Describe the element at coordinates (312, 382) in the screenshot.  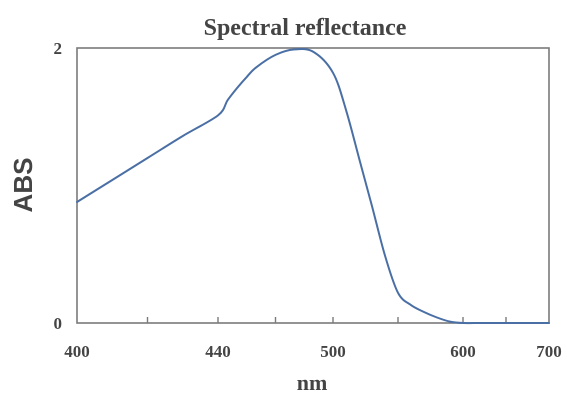
I see `x-axis-label: nm` at that location.